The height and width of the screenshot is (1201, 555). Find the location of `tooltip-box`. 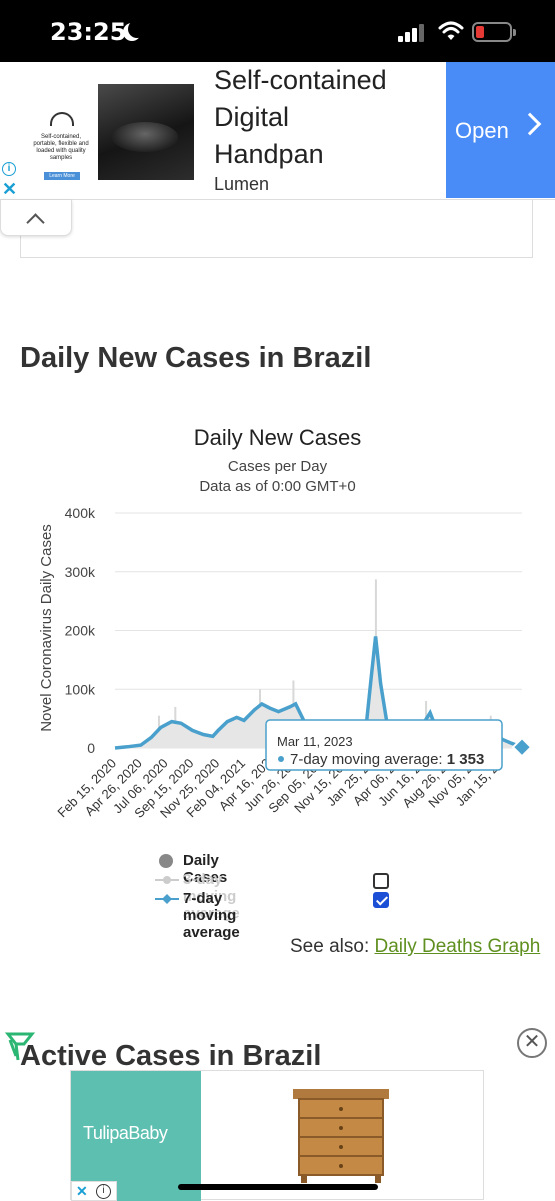

tooltip-box is located at coordinates (384, 745).